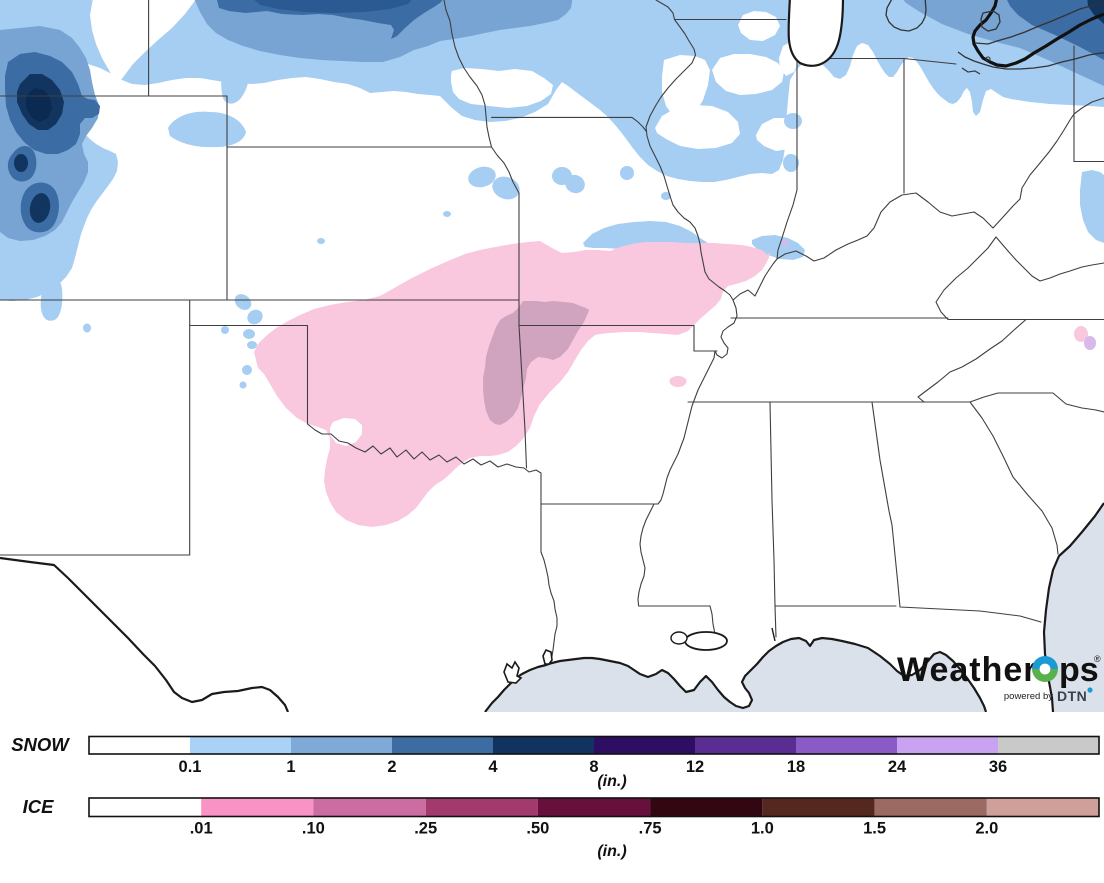 This screenshot has width=1104, height=883. I want to click on svg-text: .10, so click(313, 829).